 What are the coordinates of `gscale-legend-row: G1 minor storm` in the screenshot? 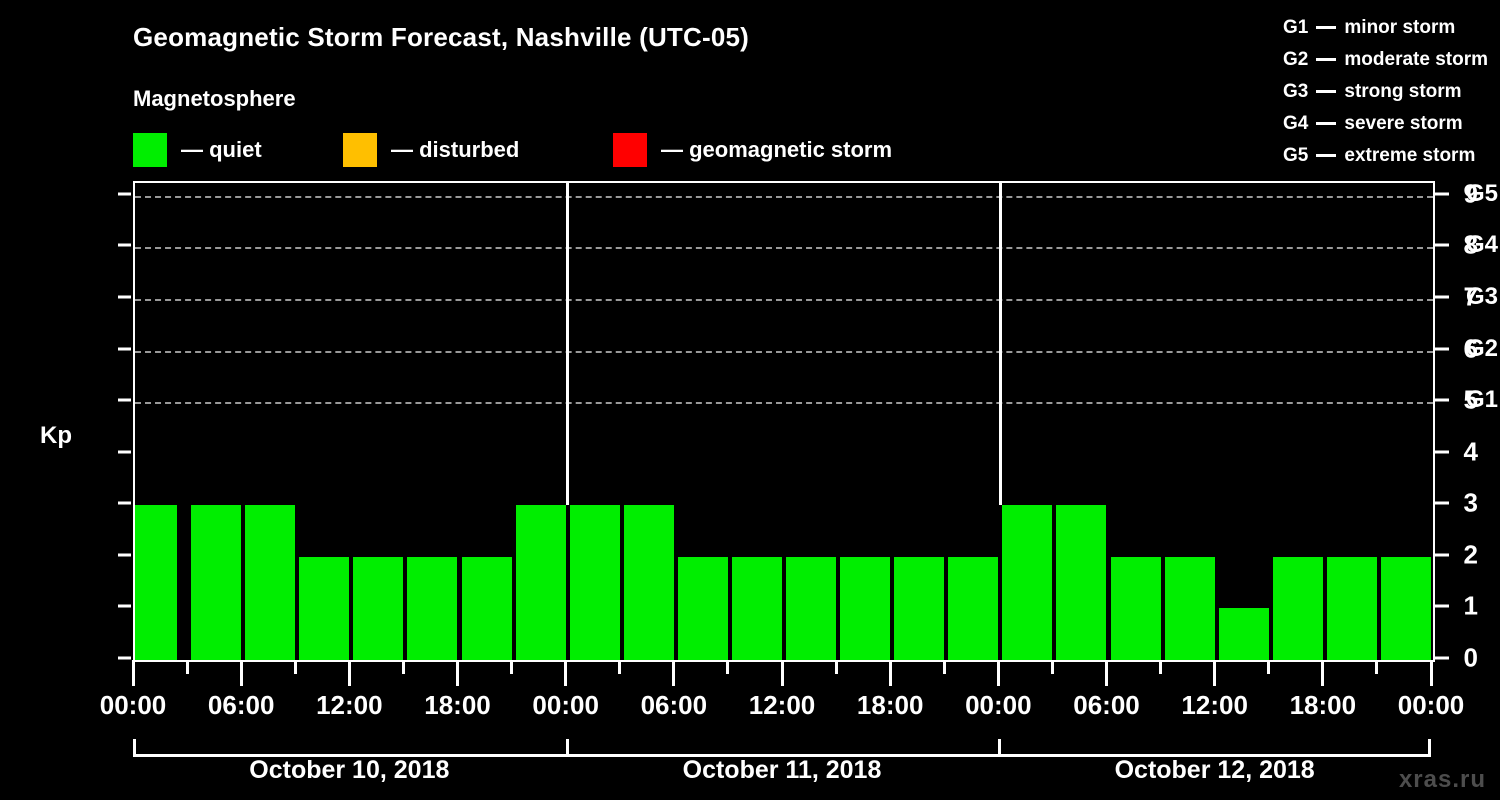 It's located at (1385, 28).